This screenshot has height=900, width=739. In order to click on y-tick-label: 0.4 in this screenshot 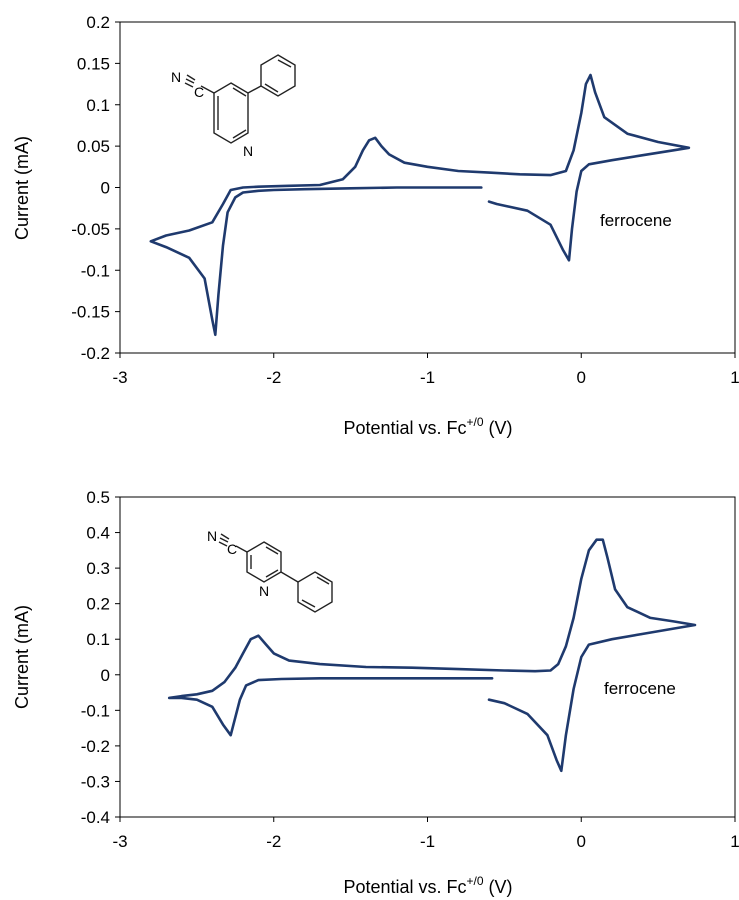, I will do `click(98, 533)`.